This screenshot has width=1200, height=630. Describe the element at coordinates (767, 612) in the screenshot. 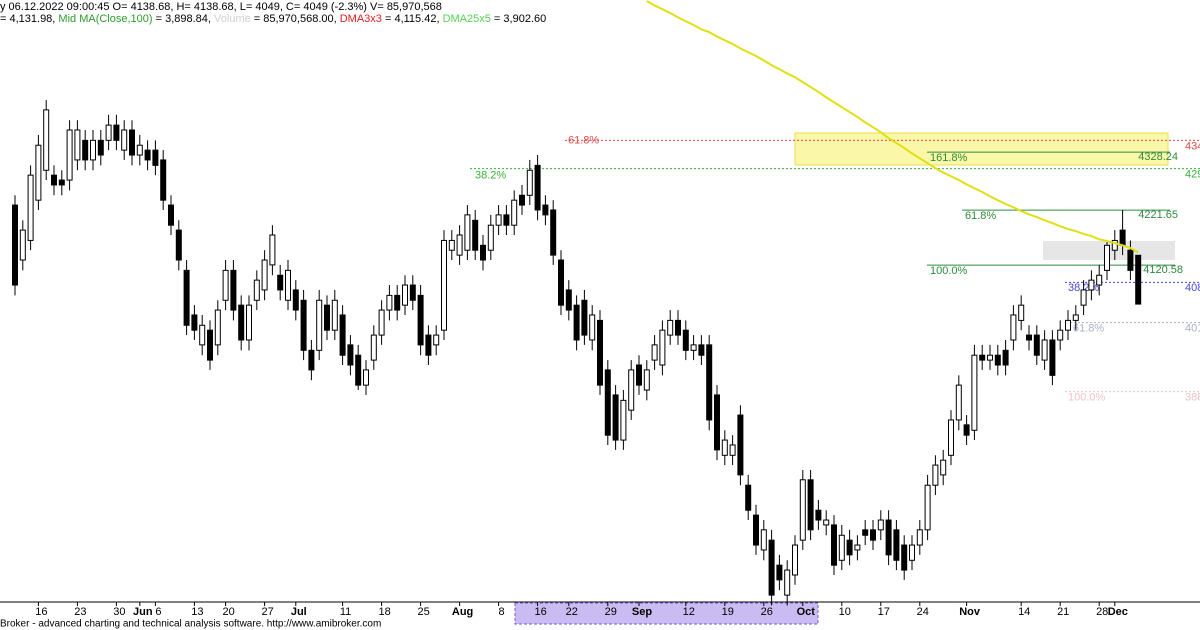

I see `x-tick-label: 26` at that location.